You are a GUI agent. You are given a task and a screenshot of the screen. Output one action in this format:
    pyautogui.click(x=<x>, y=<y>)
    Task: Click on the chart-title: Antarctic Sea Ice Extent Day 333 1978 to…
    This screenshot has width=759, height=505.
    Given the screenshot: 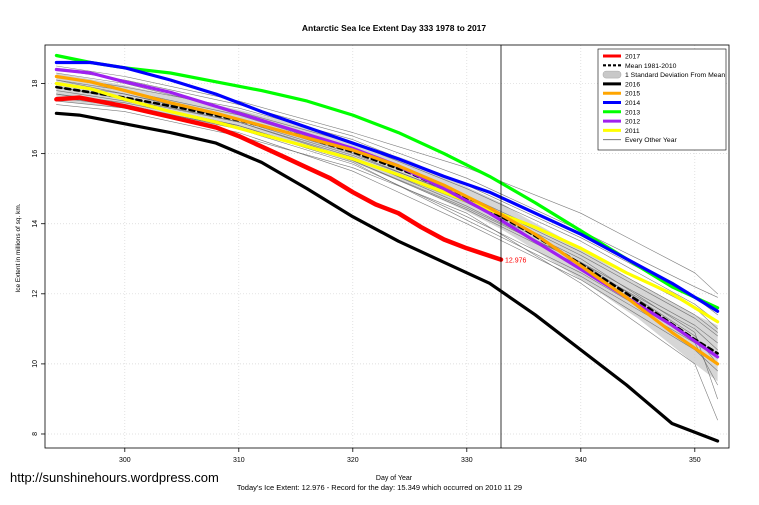 What is the action you would take?
    pyautogui.click(x=394, y=28)
    